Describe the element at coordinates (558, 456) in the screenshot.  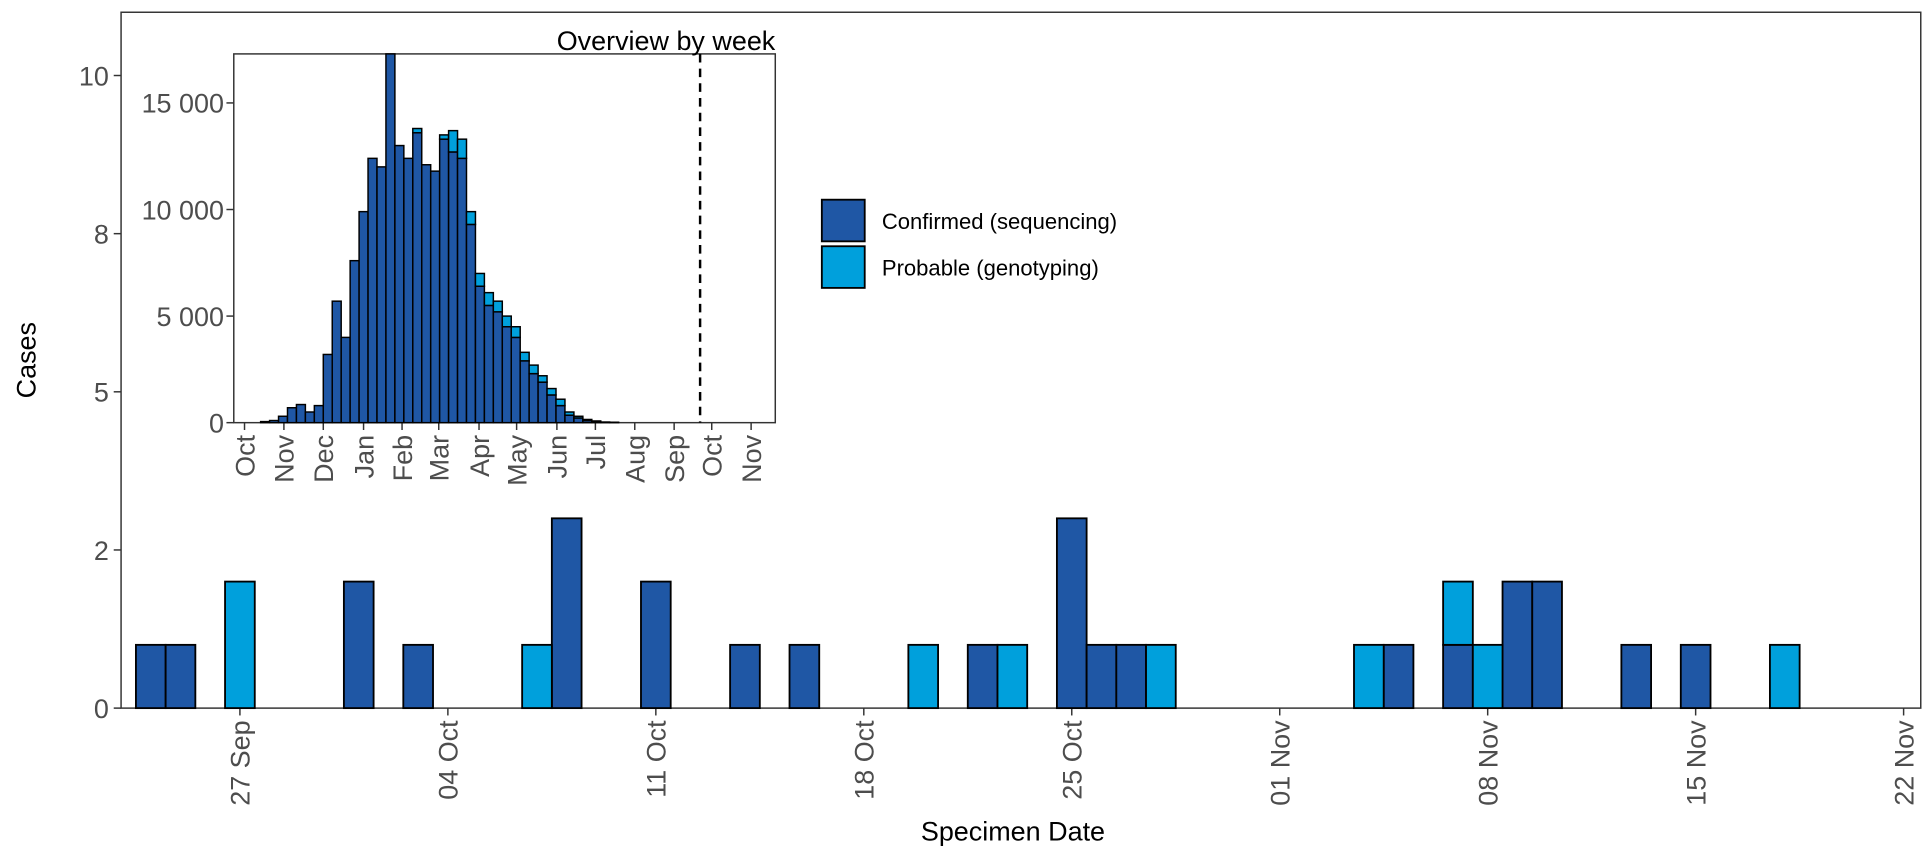
I see `inset-x-tick-label: Jun` at that location.